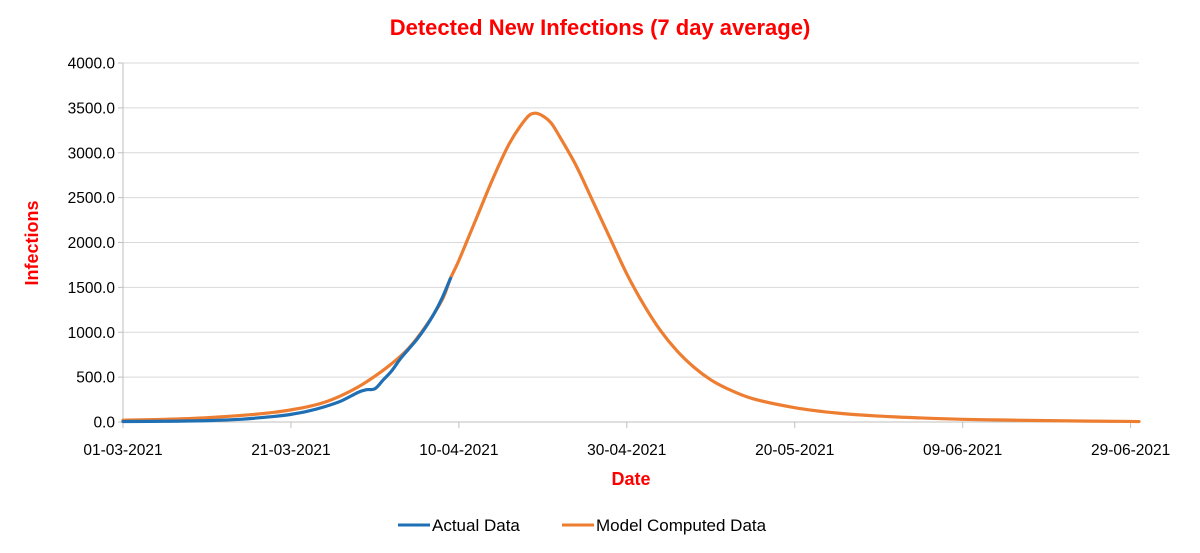  I want to click on legend-label-actual-data: Actual Data, so click(476, 525).